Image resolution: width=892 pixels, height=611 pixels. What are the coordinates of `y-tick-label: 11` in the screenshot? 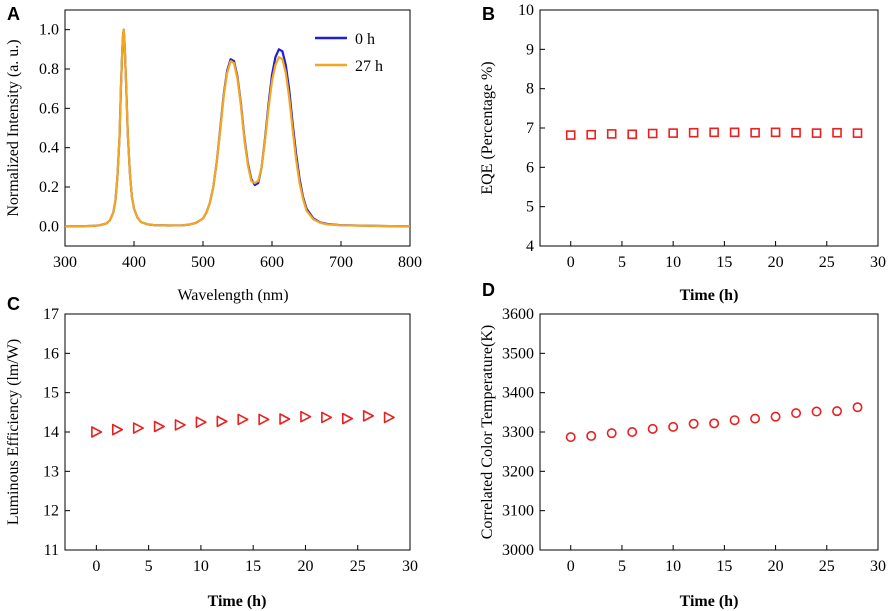 It's located at (51, 550).